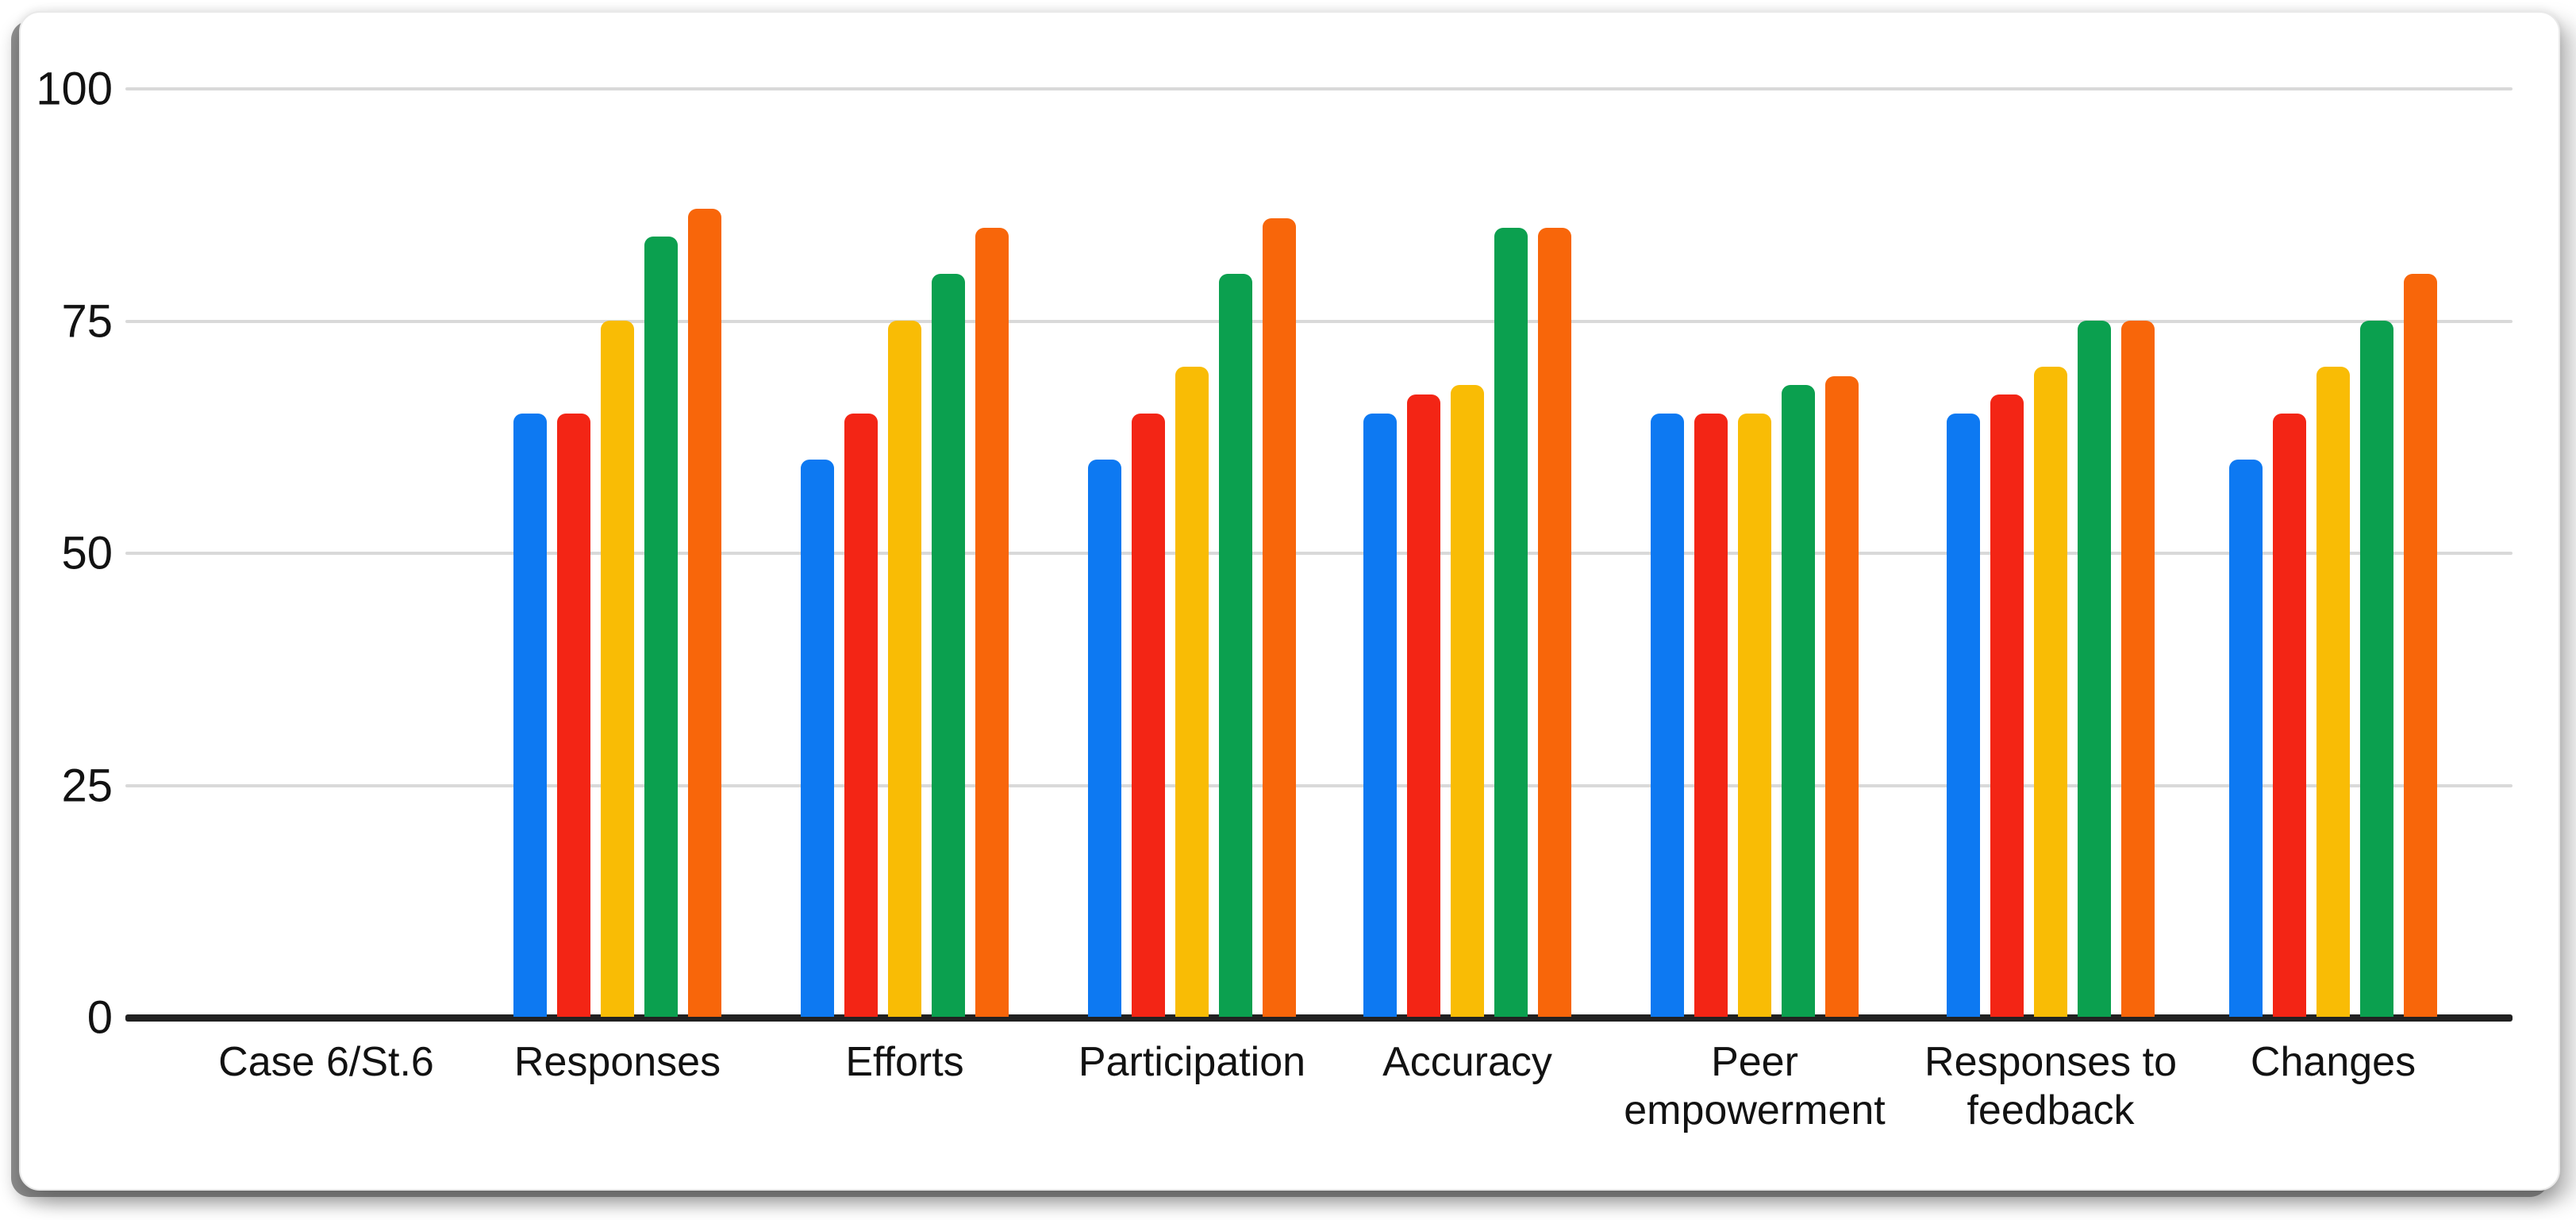  I want to click on x-axis-label-2: Responses, so click(617, 1062).